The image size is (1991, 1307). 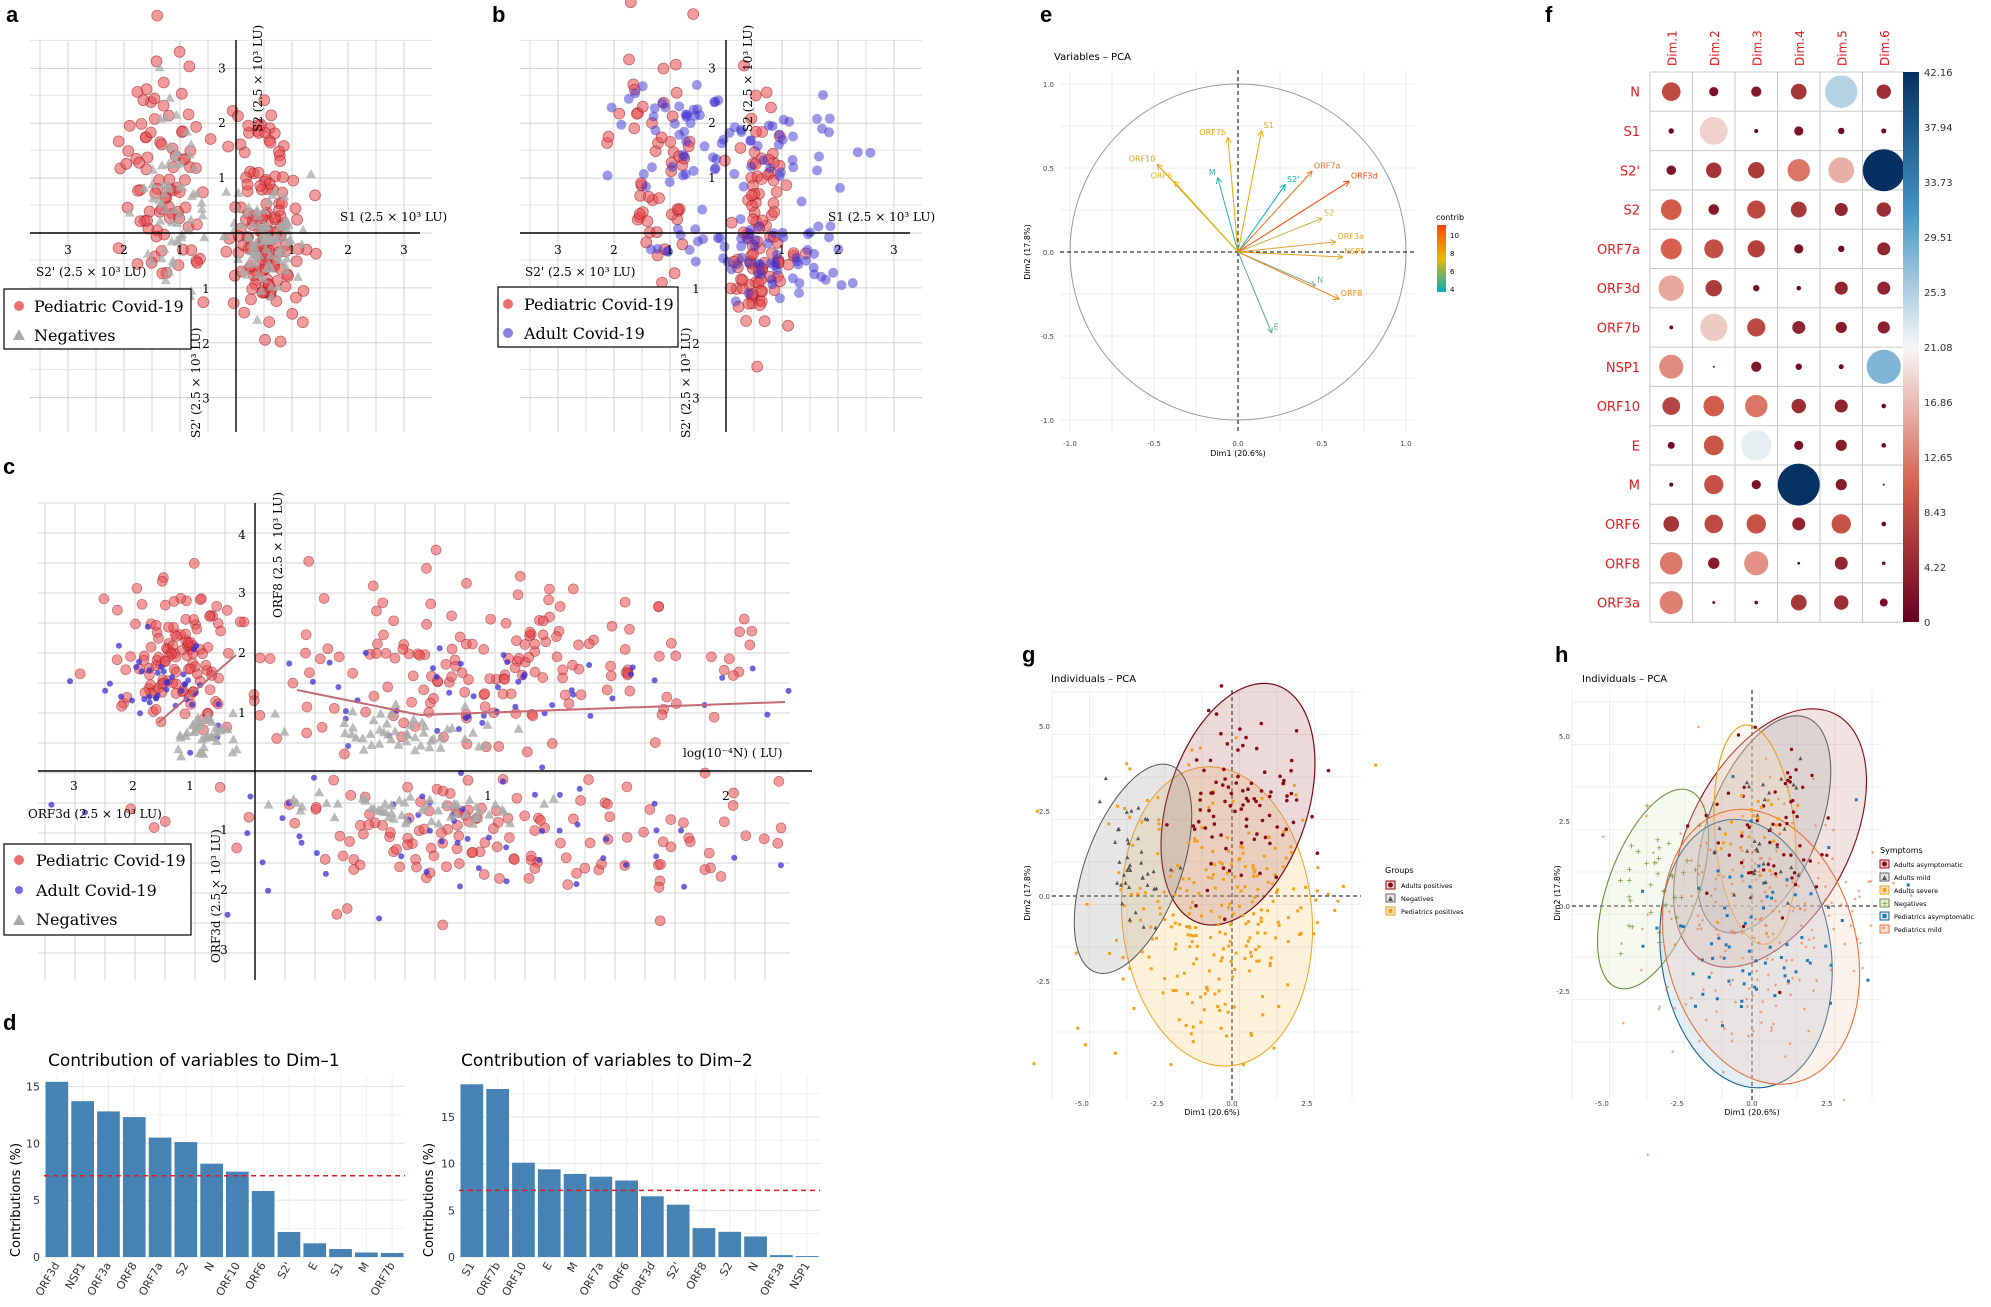 I want to click on y-tick-label: -2.5, so click(x=1043, y=982).